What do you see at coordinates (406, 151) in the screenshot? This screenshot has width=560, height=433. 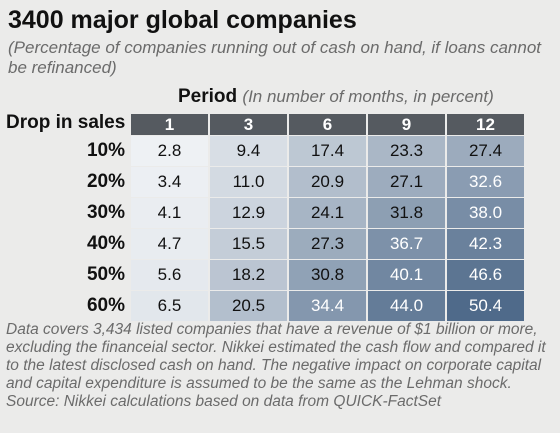 I see `cell-10pct-m9: 23.3` at bounding box center [406, 151].